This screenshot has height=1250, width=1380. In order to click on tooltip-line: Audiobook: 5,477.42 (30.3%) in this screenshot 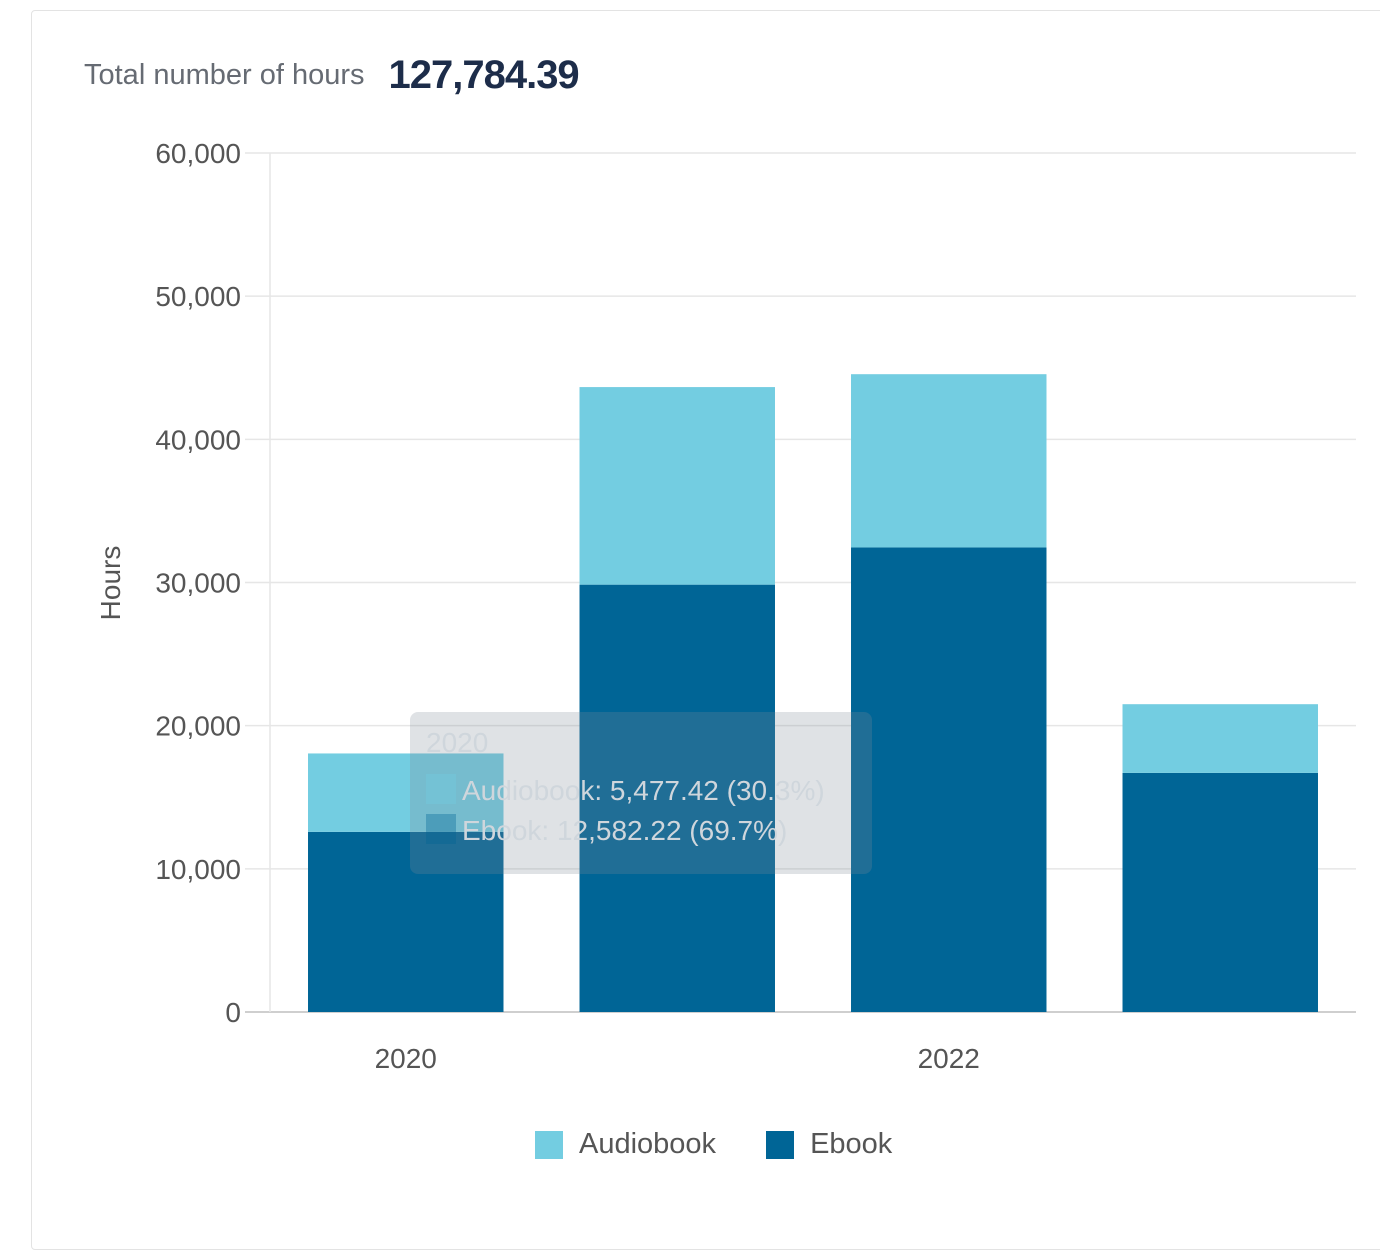, I will do `click(643, 790)`.